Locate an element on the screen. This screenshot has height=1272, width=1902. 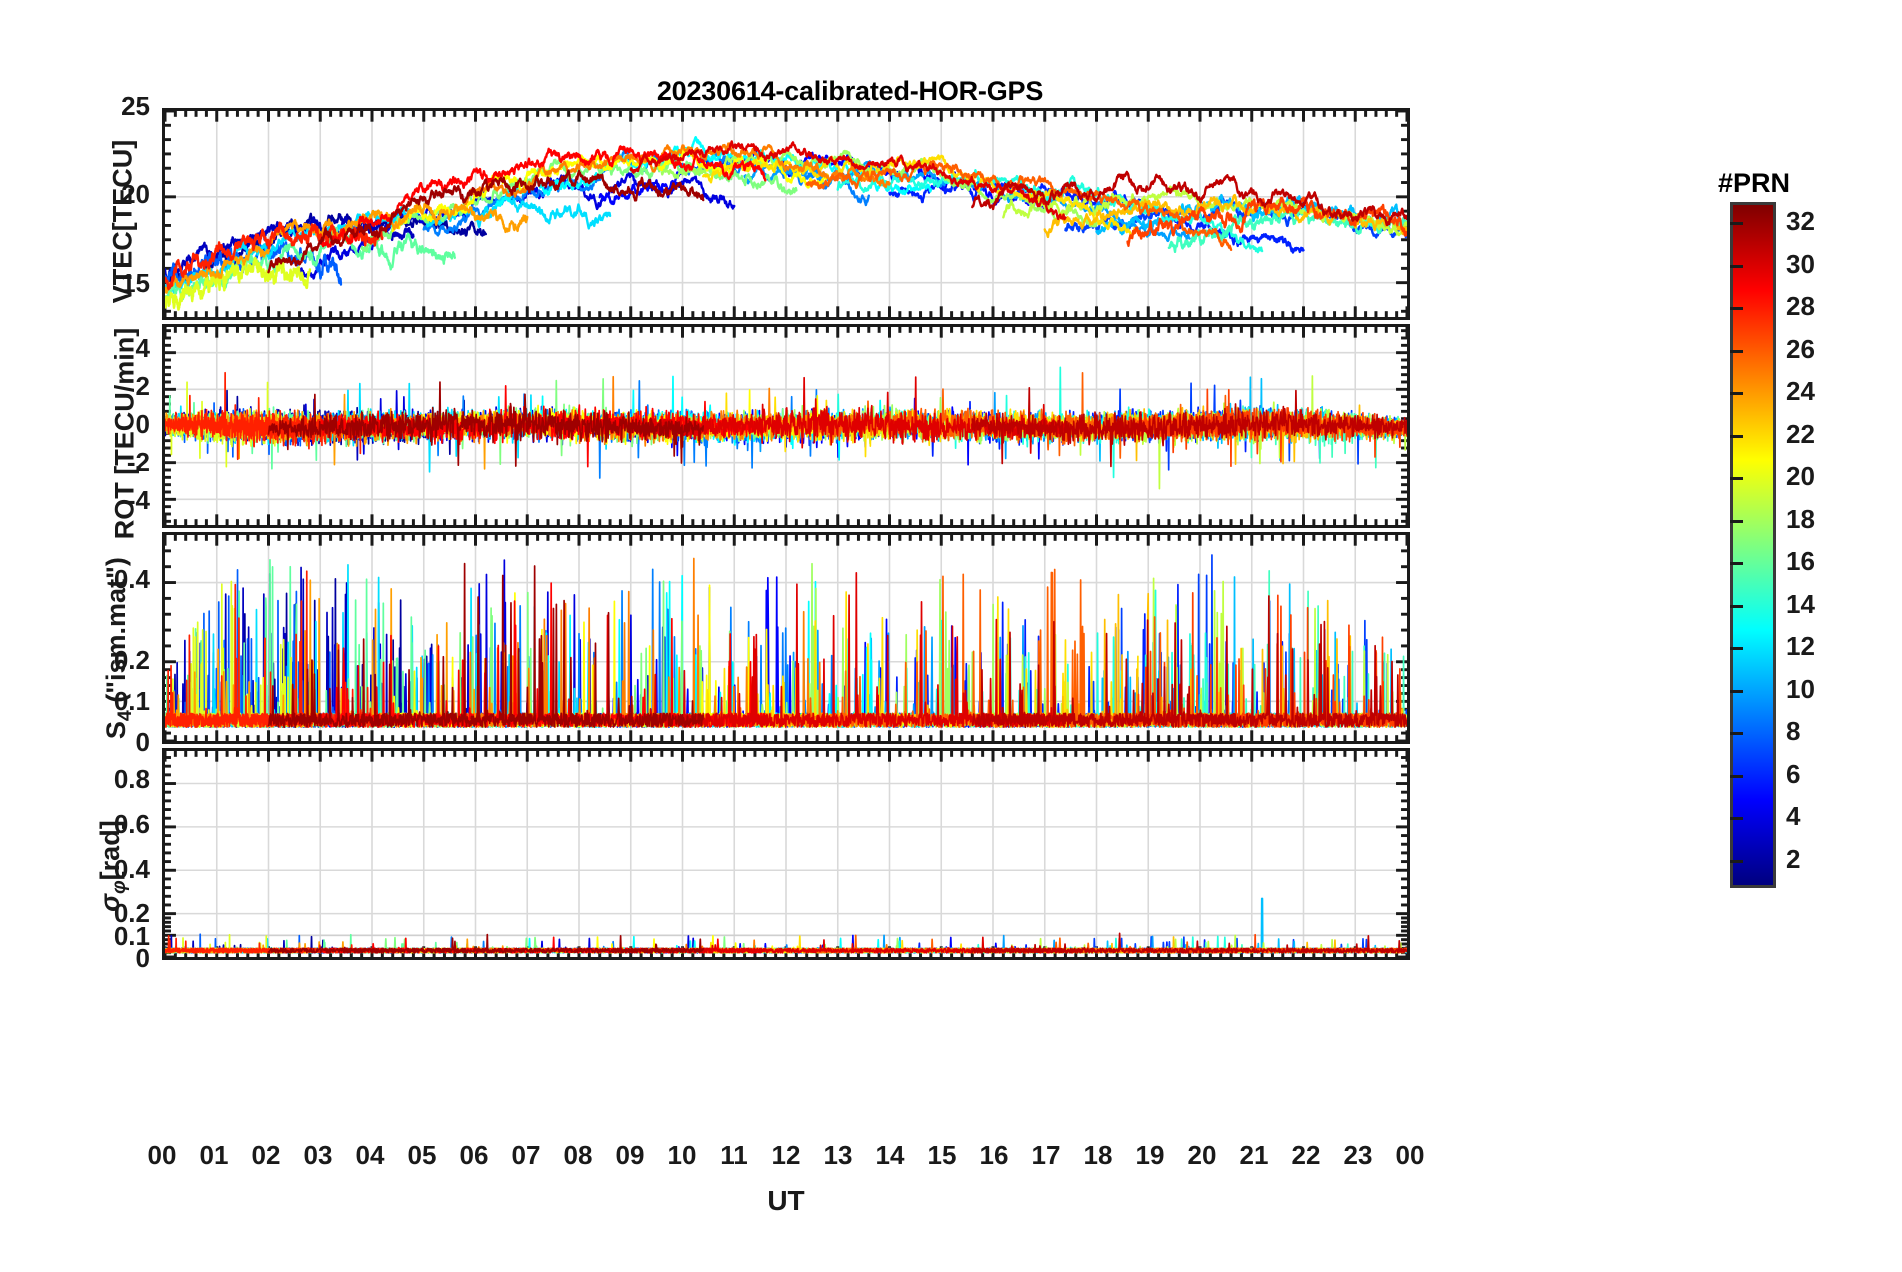
colorbar-tick-label: 20 is located at coordinates (1800, 476).